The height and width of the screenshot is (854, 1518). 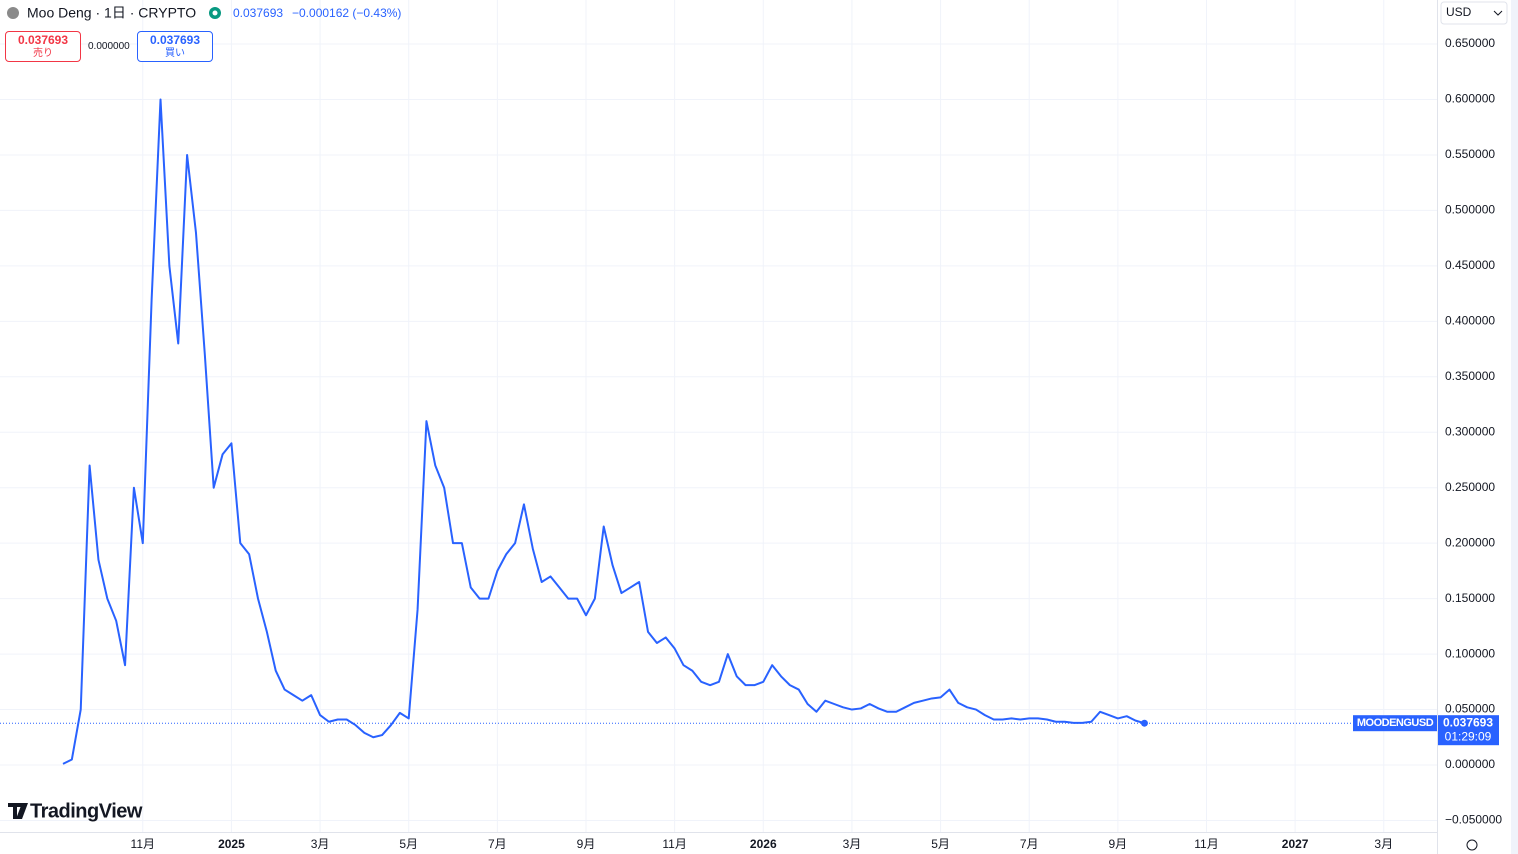 I want to click on settings-button, so click(x=1472, y=845).